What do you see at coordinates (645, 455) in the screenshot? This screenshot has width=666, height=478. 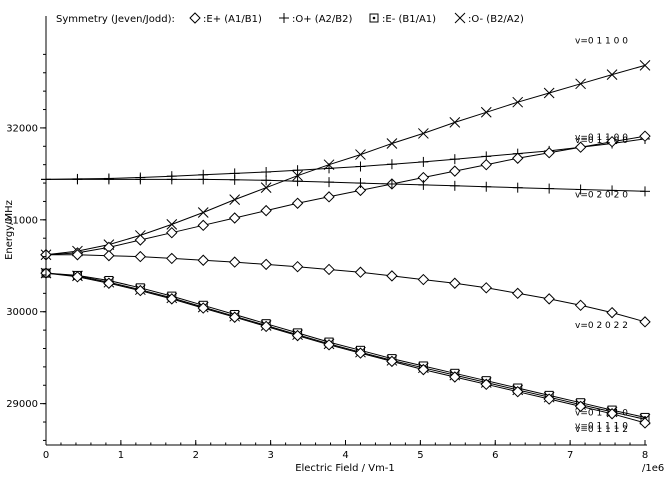 I see `x-tick-label: 8` at bounding box center [645, 455].